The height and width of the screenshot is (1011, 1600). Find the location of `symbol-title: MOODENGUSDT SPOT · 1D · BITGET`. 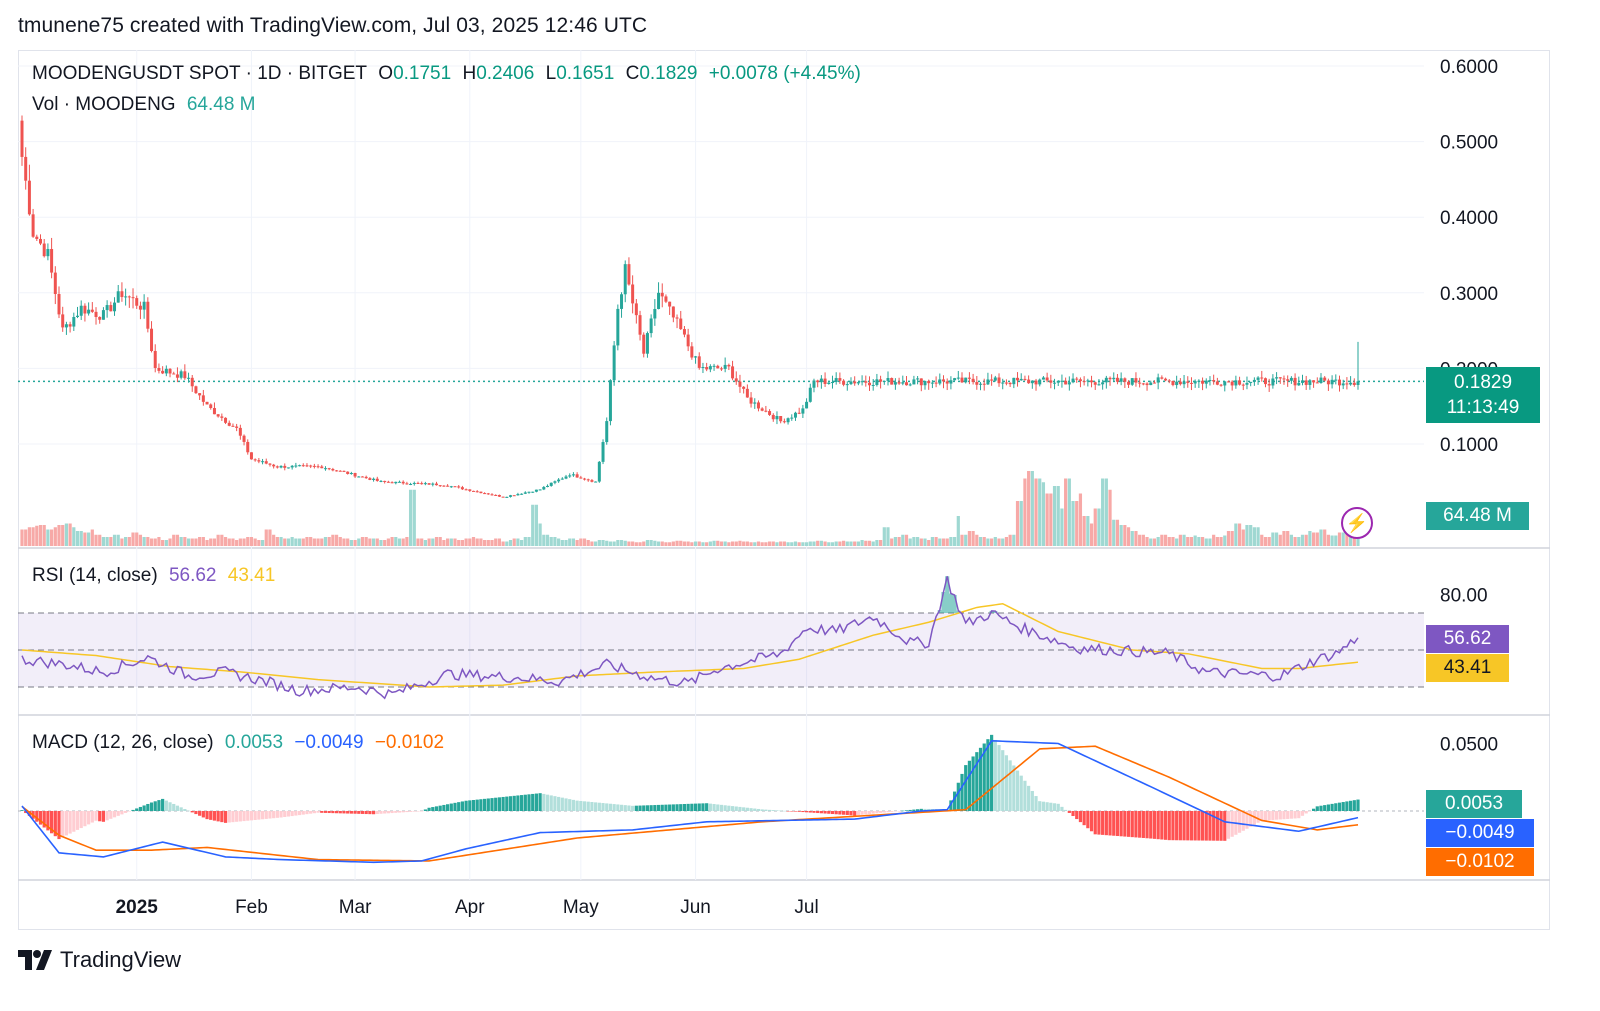

symbol-title: MOODENGUSDT SPOT · 1D · BITGET is located at coordinates (199, 73).